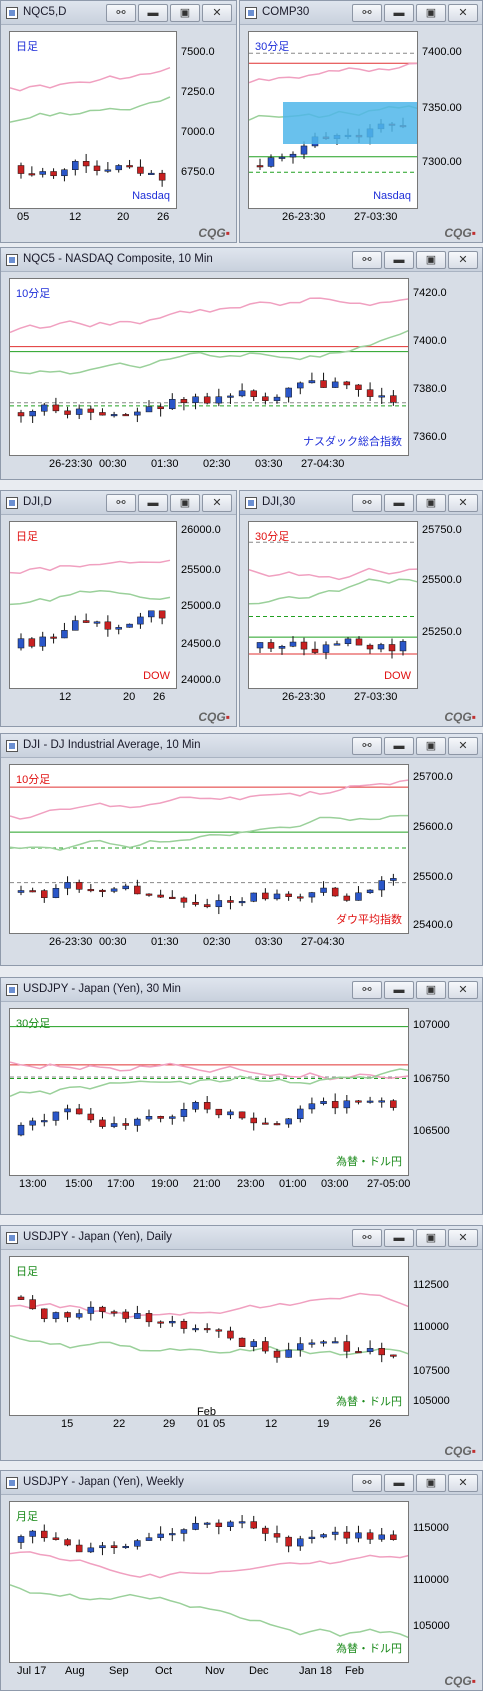  I want to click on chart-plot-area: 月足 為替・ドル円, so click(209, 1582).